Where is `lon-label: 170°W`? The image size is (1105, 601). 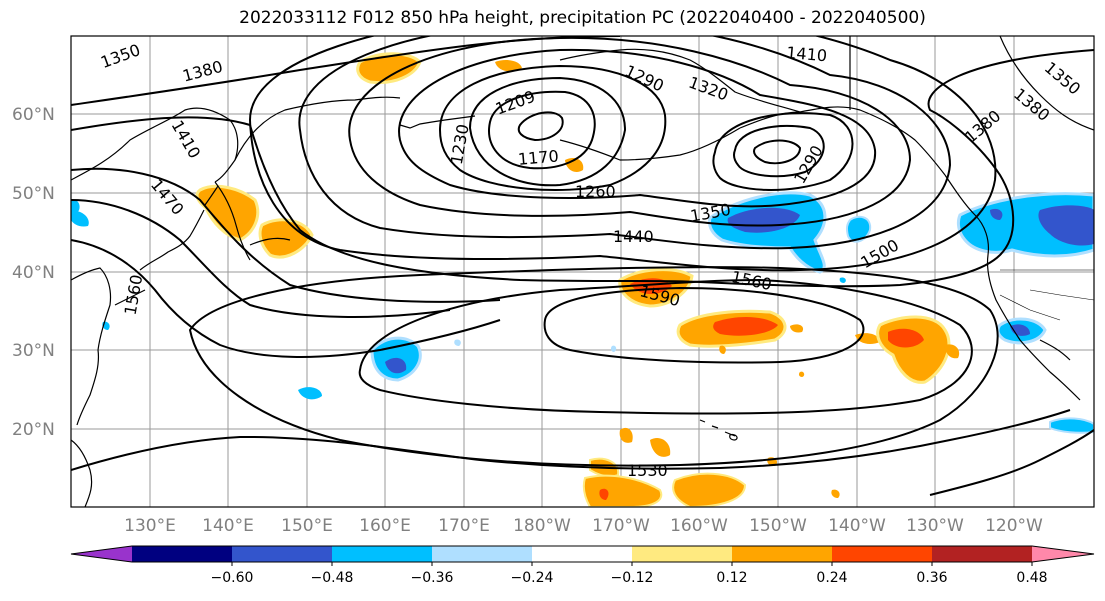
lon-label: 170°W is located at coordinates (621, 526).